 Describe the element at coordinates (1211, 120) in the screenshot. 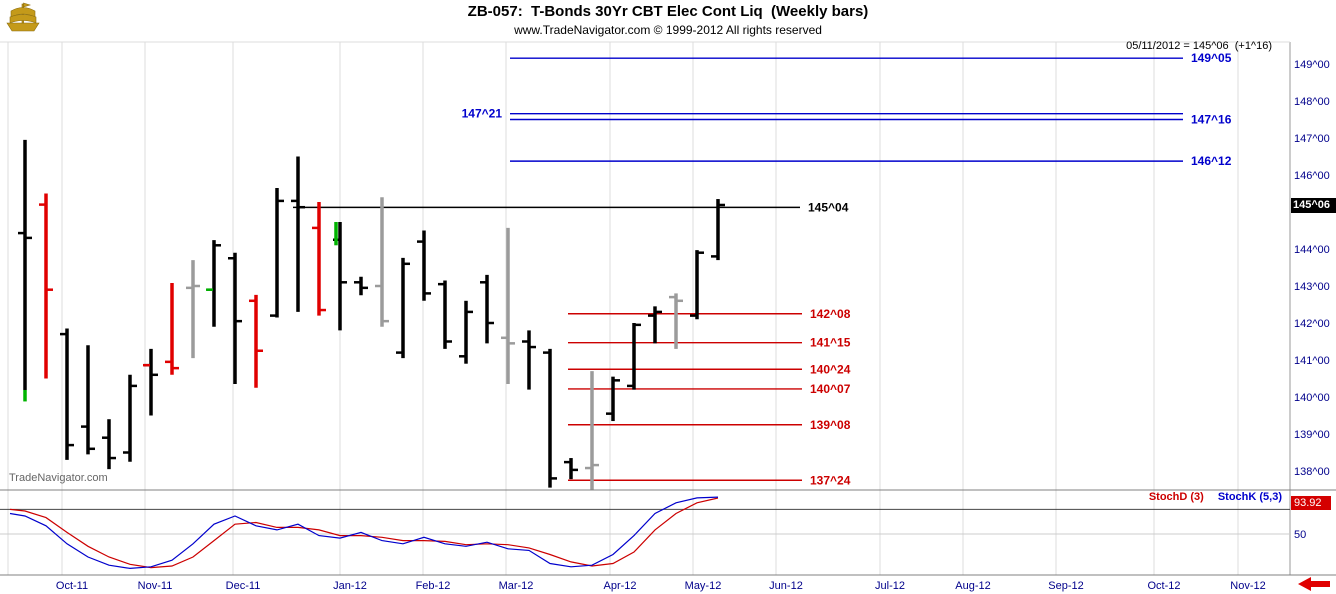

I see `price-level-label: 147^16` at that location.